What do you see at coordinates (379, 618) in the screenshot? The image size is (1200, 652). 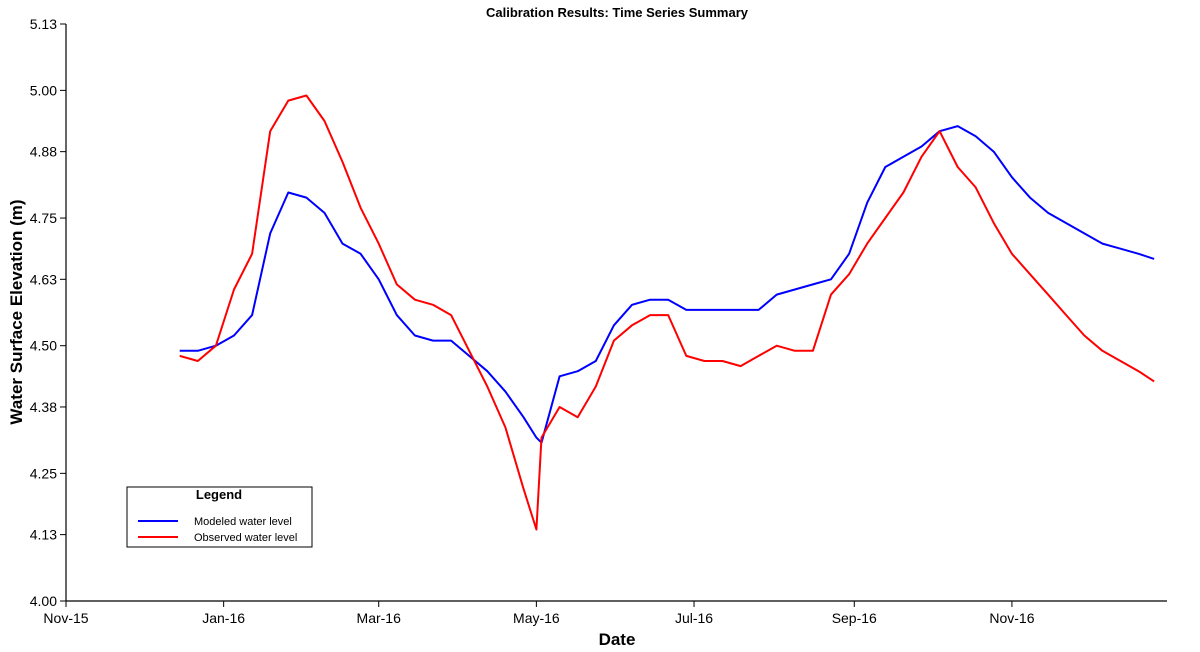 I see `x-tick-label: Mar-16` at bounding box center [379, 618].